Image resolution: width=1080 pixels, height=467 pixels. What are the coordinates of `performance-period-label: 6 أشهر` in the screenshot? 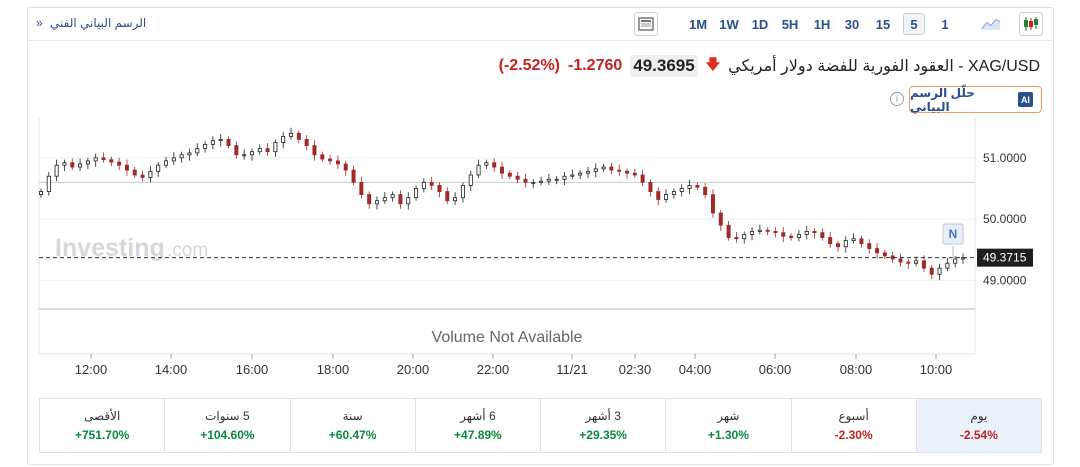 It's located at (478, 416).